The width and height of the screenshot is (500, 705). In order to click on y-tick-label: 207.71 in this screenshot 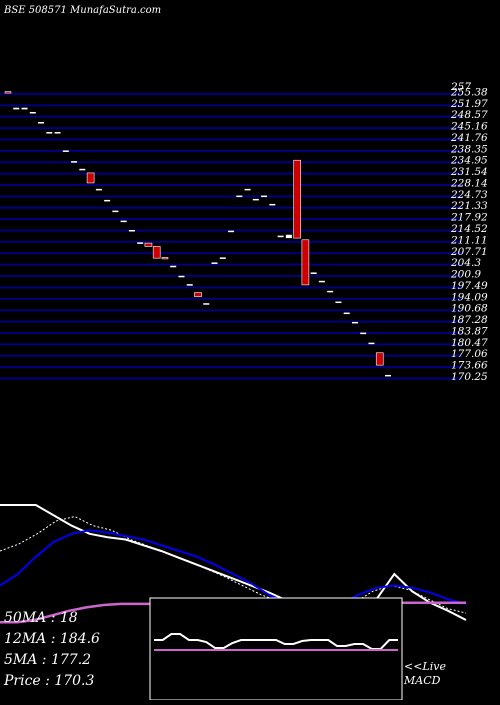, I will do `click(469, 252)`.